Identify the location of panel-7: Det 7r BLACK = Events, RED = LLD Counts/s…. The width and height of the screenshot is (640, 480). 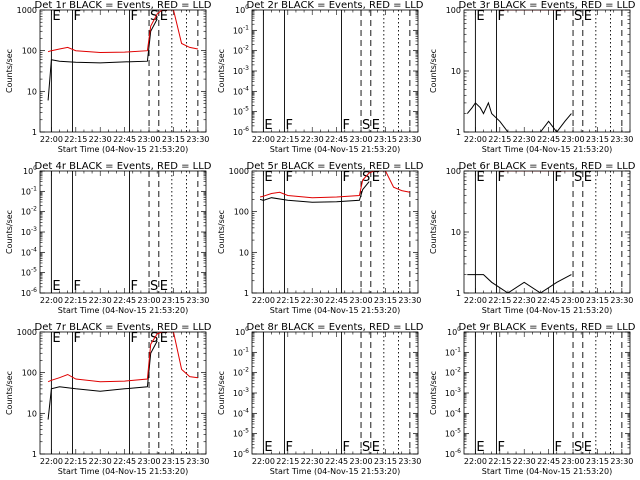
(108, 399).